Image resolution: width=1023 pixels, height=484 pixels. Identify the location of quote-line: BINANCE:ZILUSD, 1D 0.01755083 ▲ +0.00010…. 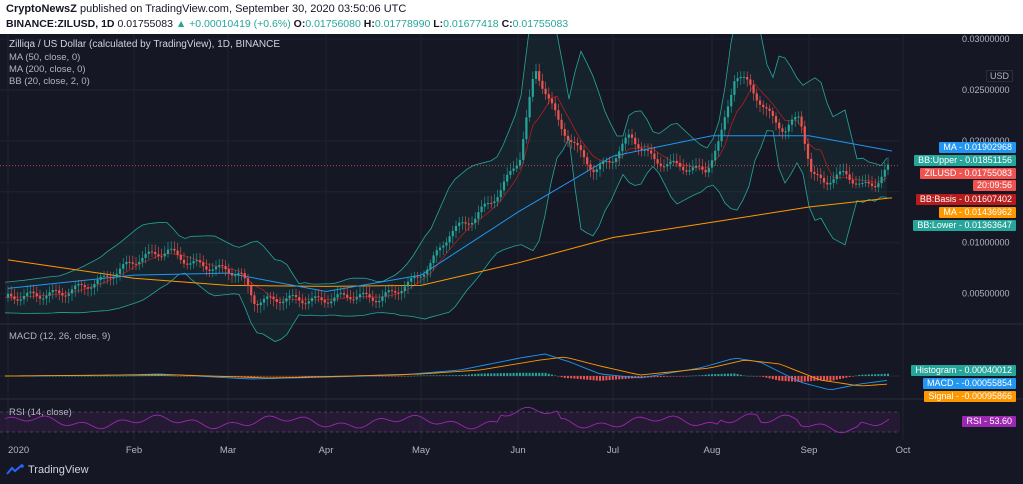
(287, 24).